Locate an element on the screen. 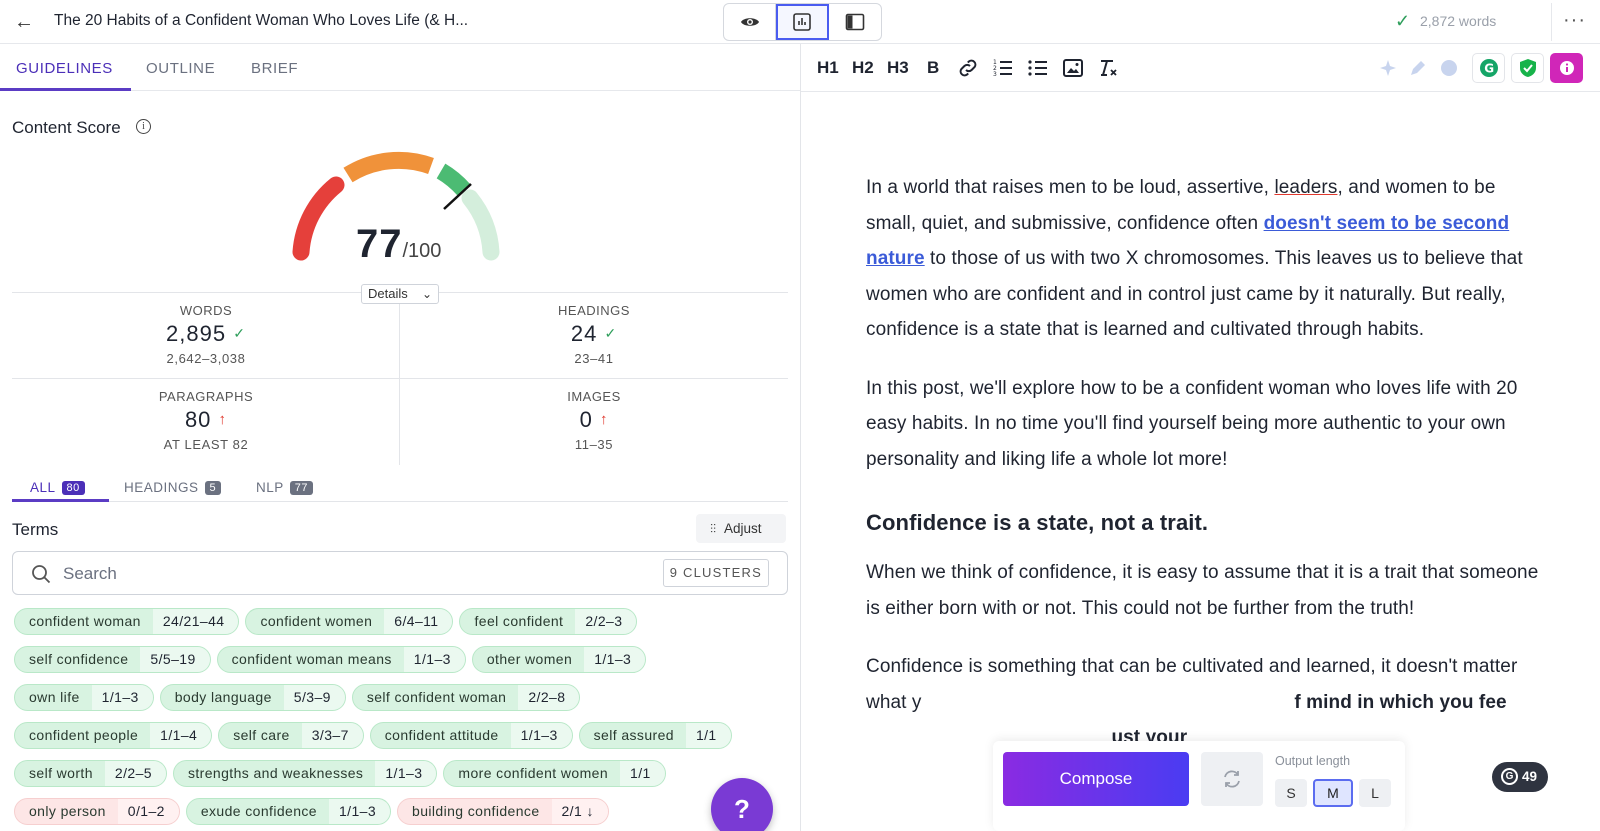  term-chip: self care 3/3–7 is located at coordinates (291, 735).